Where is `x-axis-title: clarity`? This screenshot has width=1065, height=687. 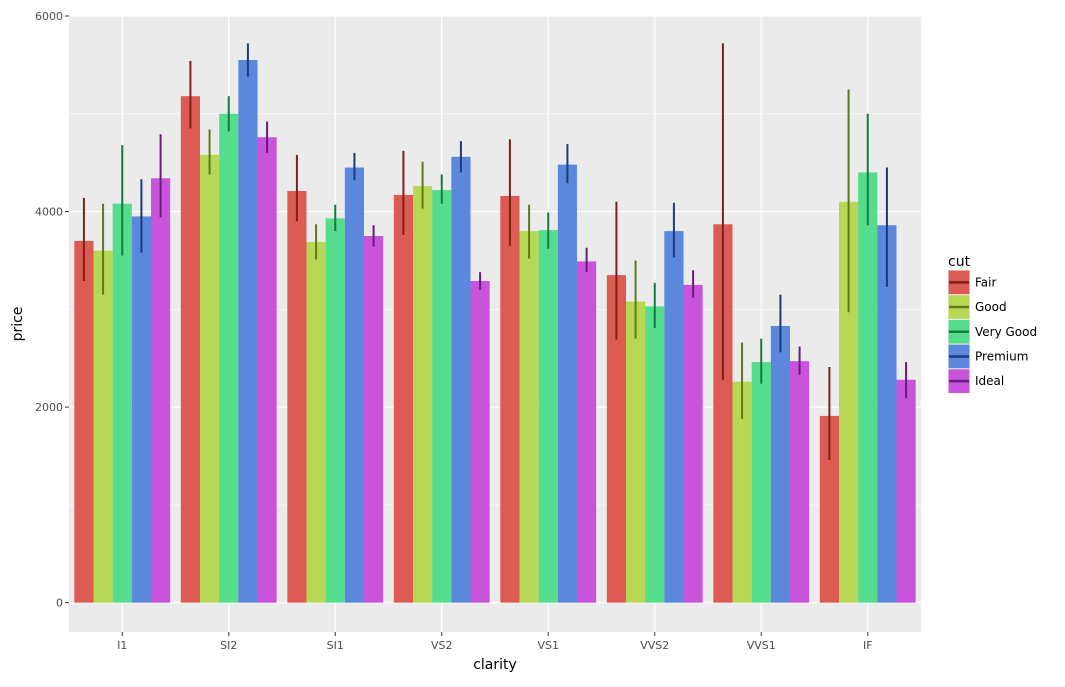 x-axis-title: clarity is located at coordinates (495, 665).